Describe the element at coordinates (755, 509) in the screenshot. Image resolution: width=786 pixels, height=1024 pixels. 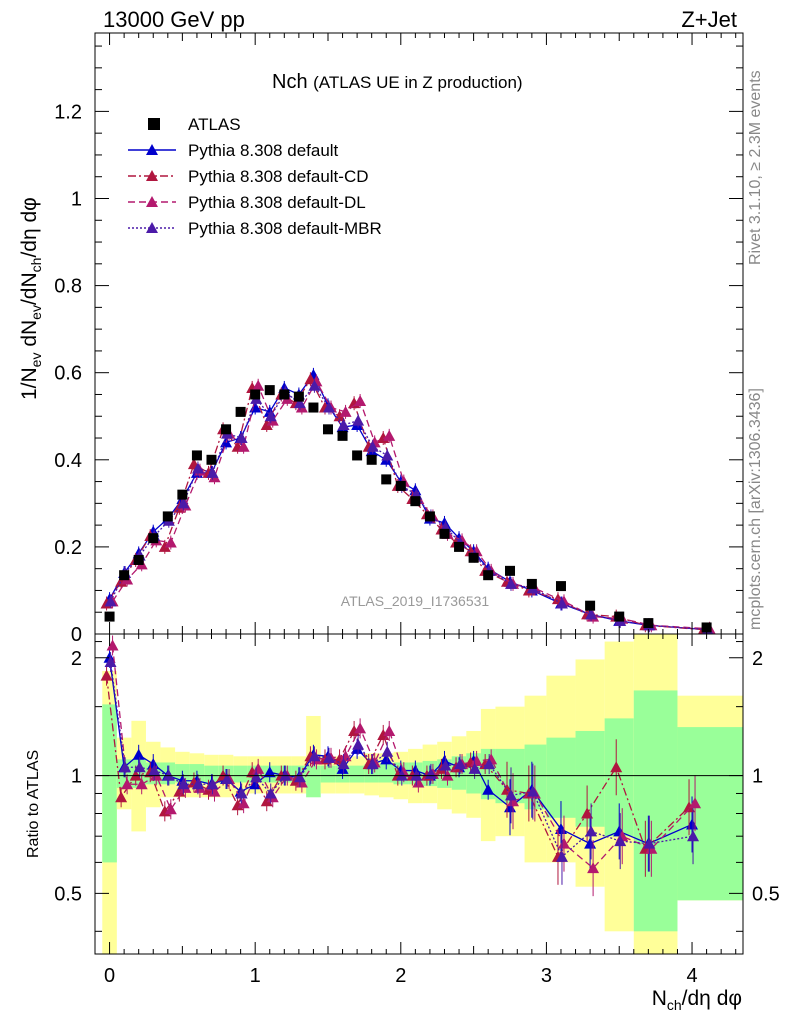
I see `mcplots-reference-label: mcplots.cern.ch [arXiv:1306.3436]` at that location.